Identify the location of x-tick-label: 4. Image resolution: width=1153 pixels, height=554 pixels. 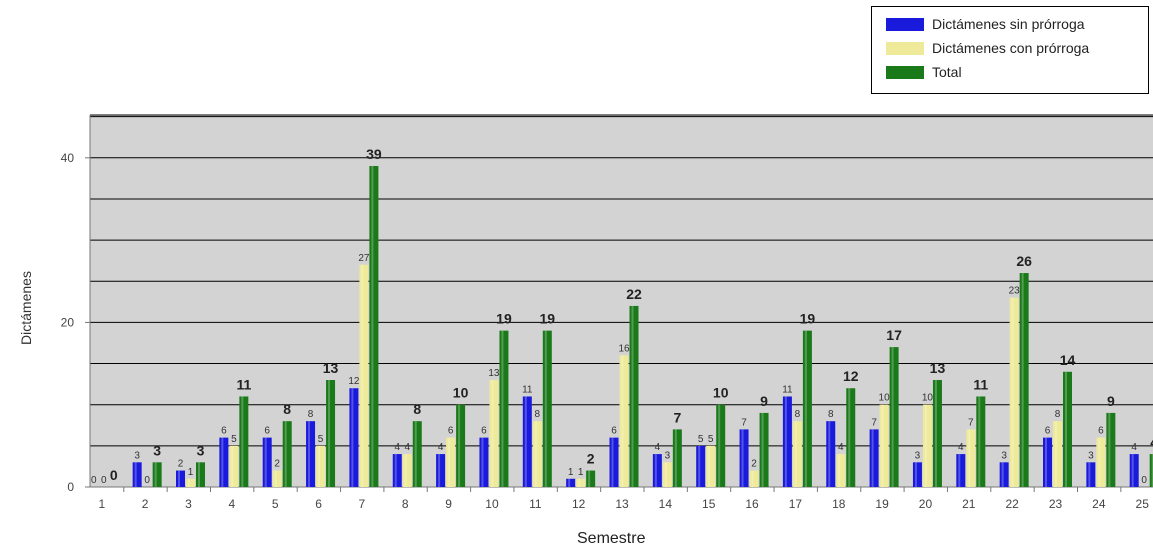
(232, 504).